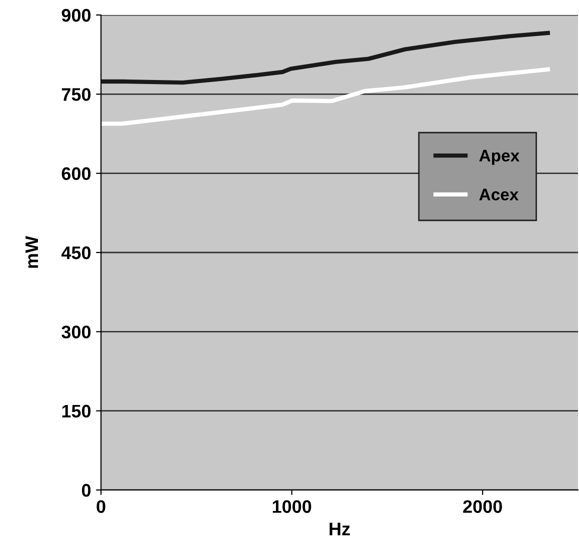 The height and width of the screenshot is (548, 579). I want to click on x-tick-label: 0, so click(101, 506).